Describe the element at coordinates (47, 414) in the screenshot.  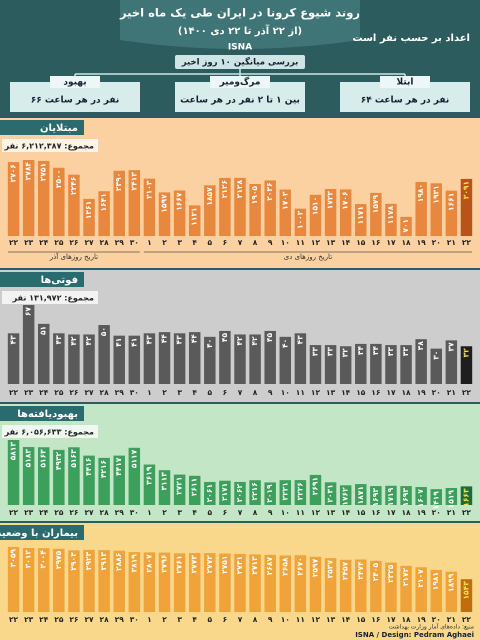
I see `chart-title: بهبودیافته‌ها` at that location.